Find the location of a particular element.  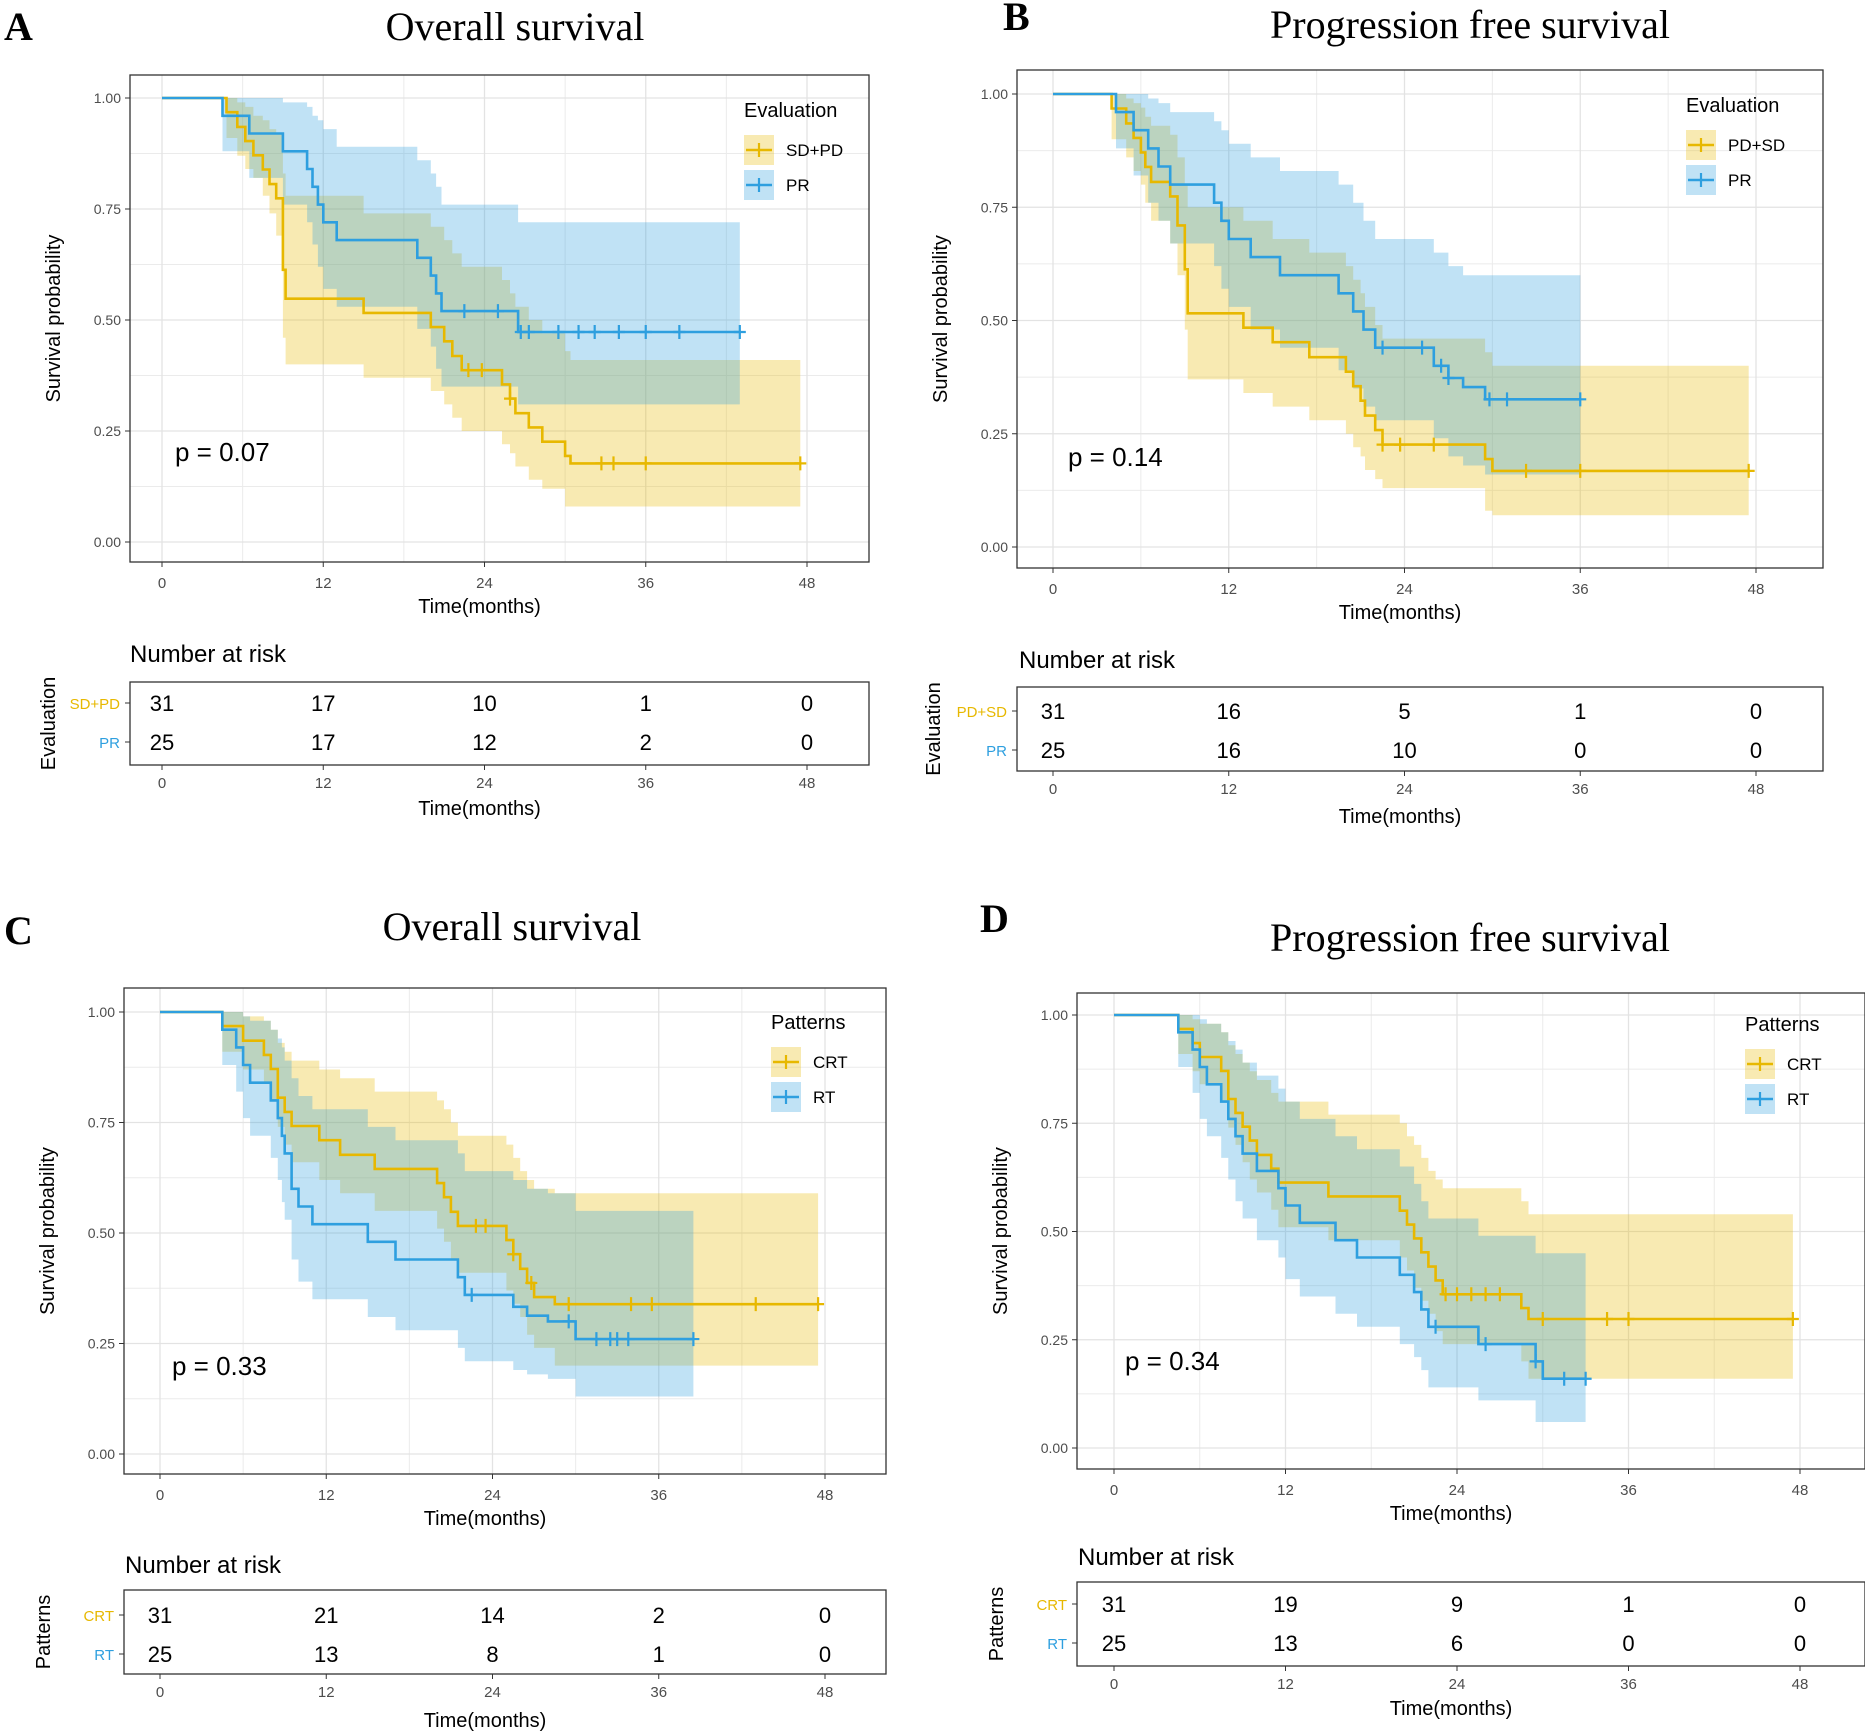

x-axis-title: Time(months) is located at coordinates (1400, 613).